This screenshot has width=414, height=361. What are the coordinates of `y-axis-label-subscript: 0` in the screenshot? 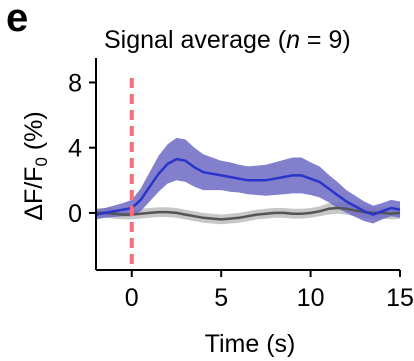 It's located at (41, 161).